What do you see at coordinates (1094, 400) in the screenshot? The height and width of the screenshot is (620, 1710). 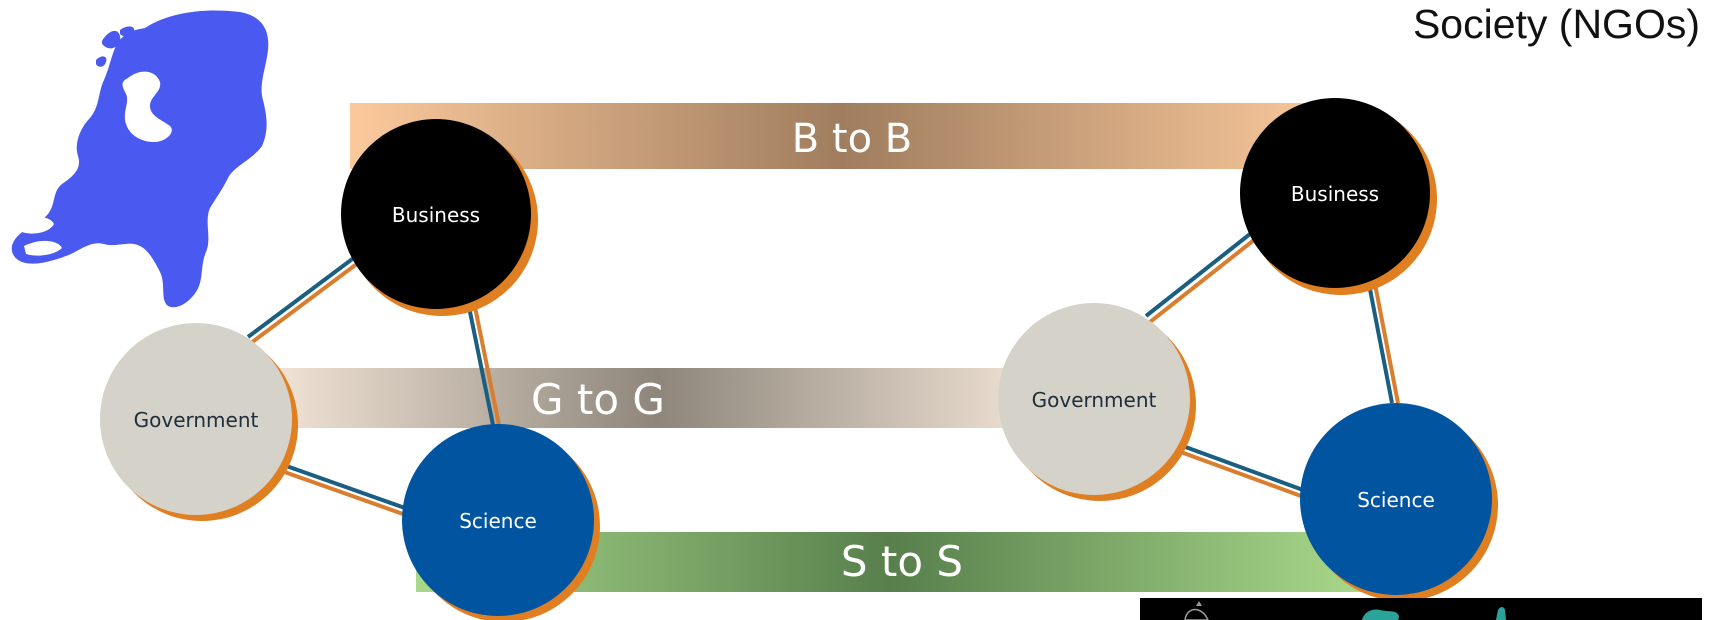 I see `right-government-label: Government` at bounding box center [1094, 400].